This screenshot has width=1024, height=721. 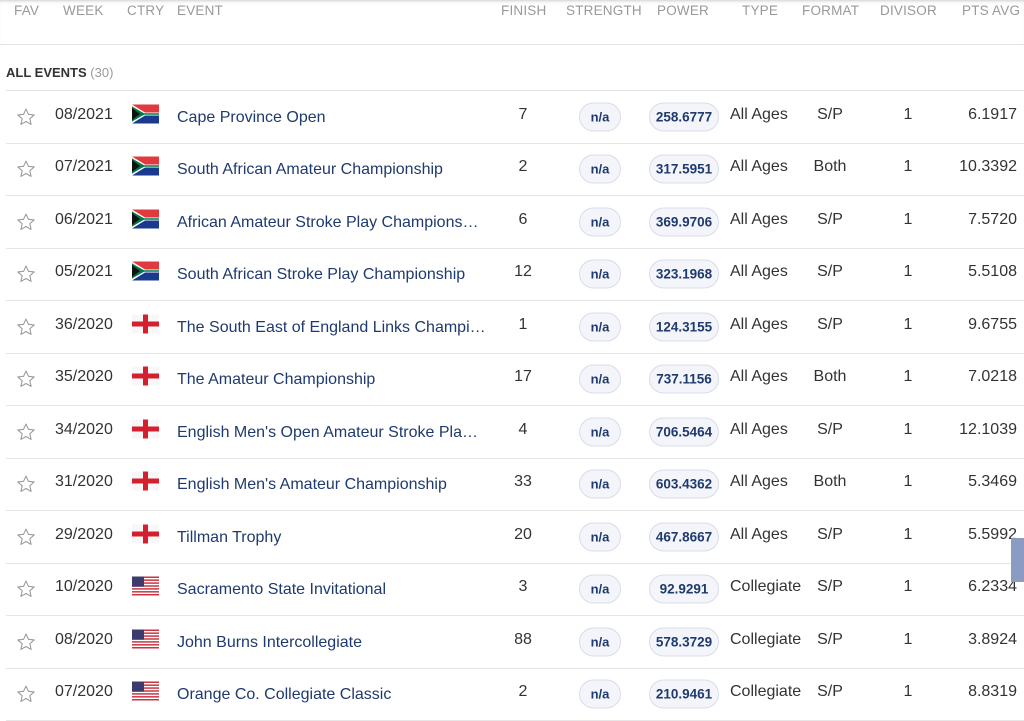 I want to click on scrollbar-thumb, so click(x=1017, y=560).